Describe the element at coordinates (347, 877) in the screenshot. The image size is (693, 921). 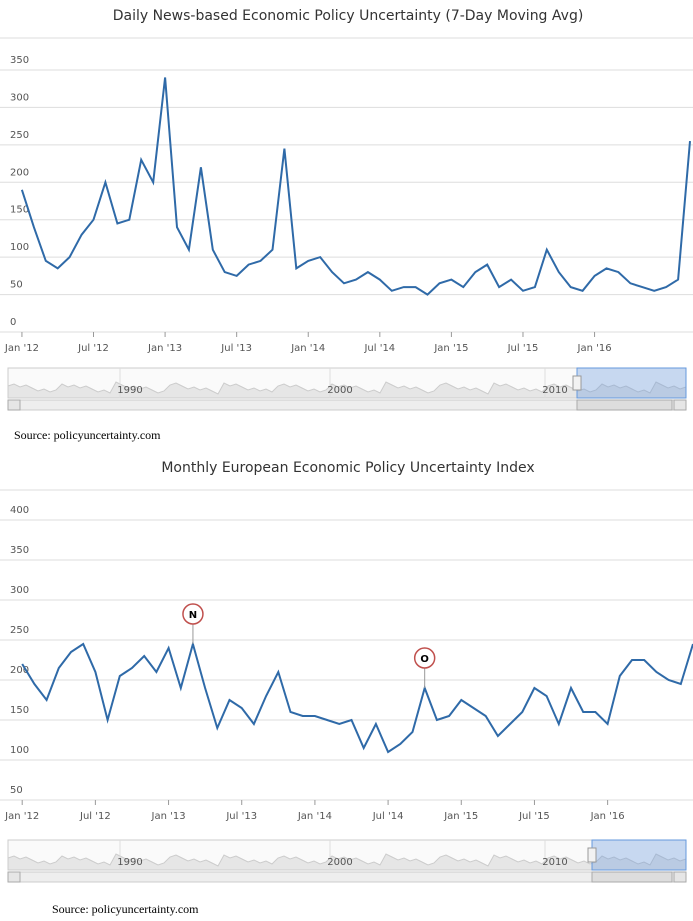
I see `scrollbar` at that location.